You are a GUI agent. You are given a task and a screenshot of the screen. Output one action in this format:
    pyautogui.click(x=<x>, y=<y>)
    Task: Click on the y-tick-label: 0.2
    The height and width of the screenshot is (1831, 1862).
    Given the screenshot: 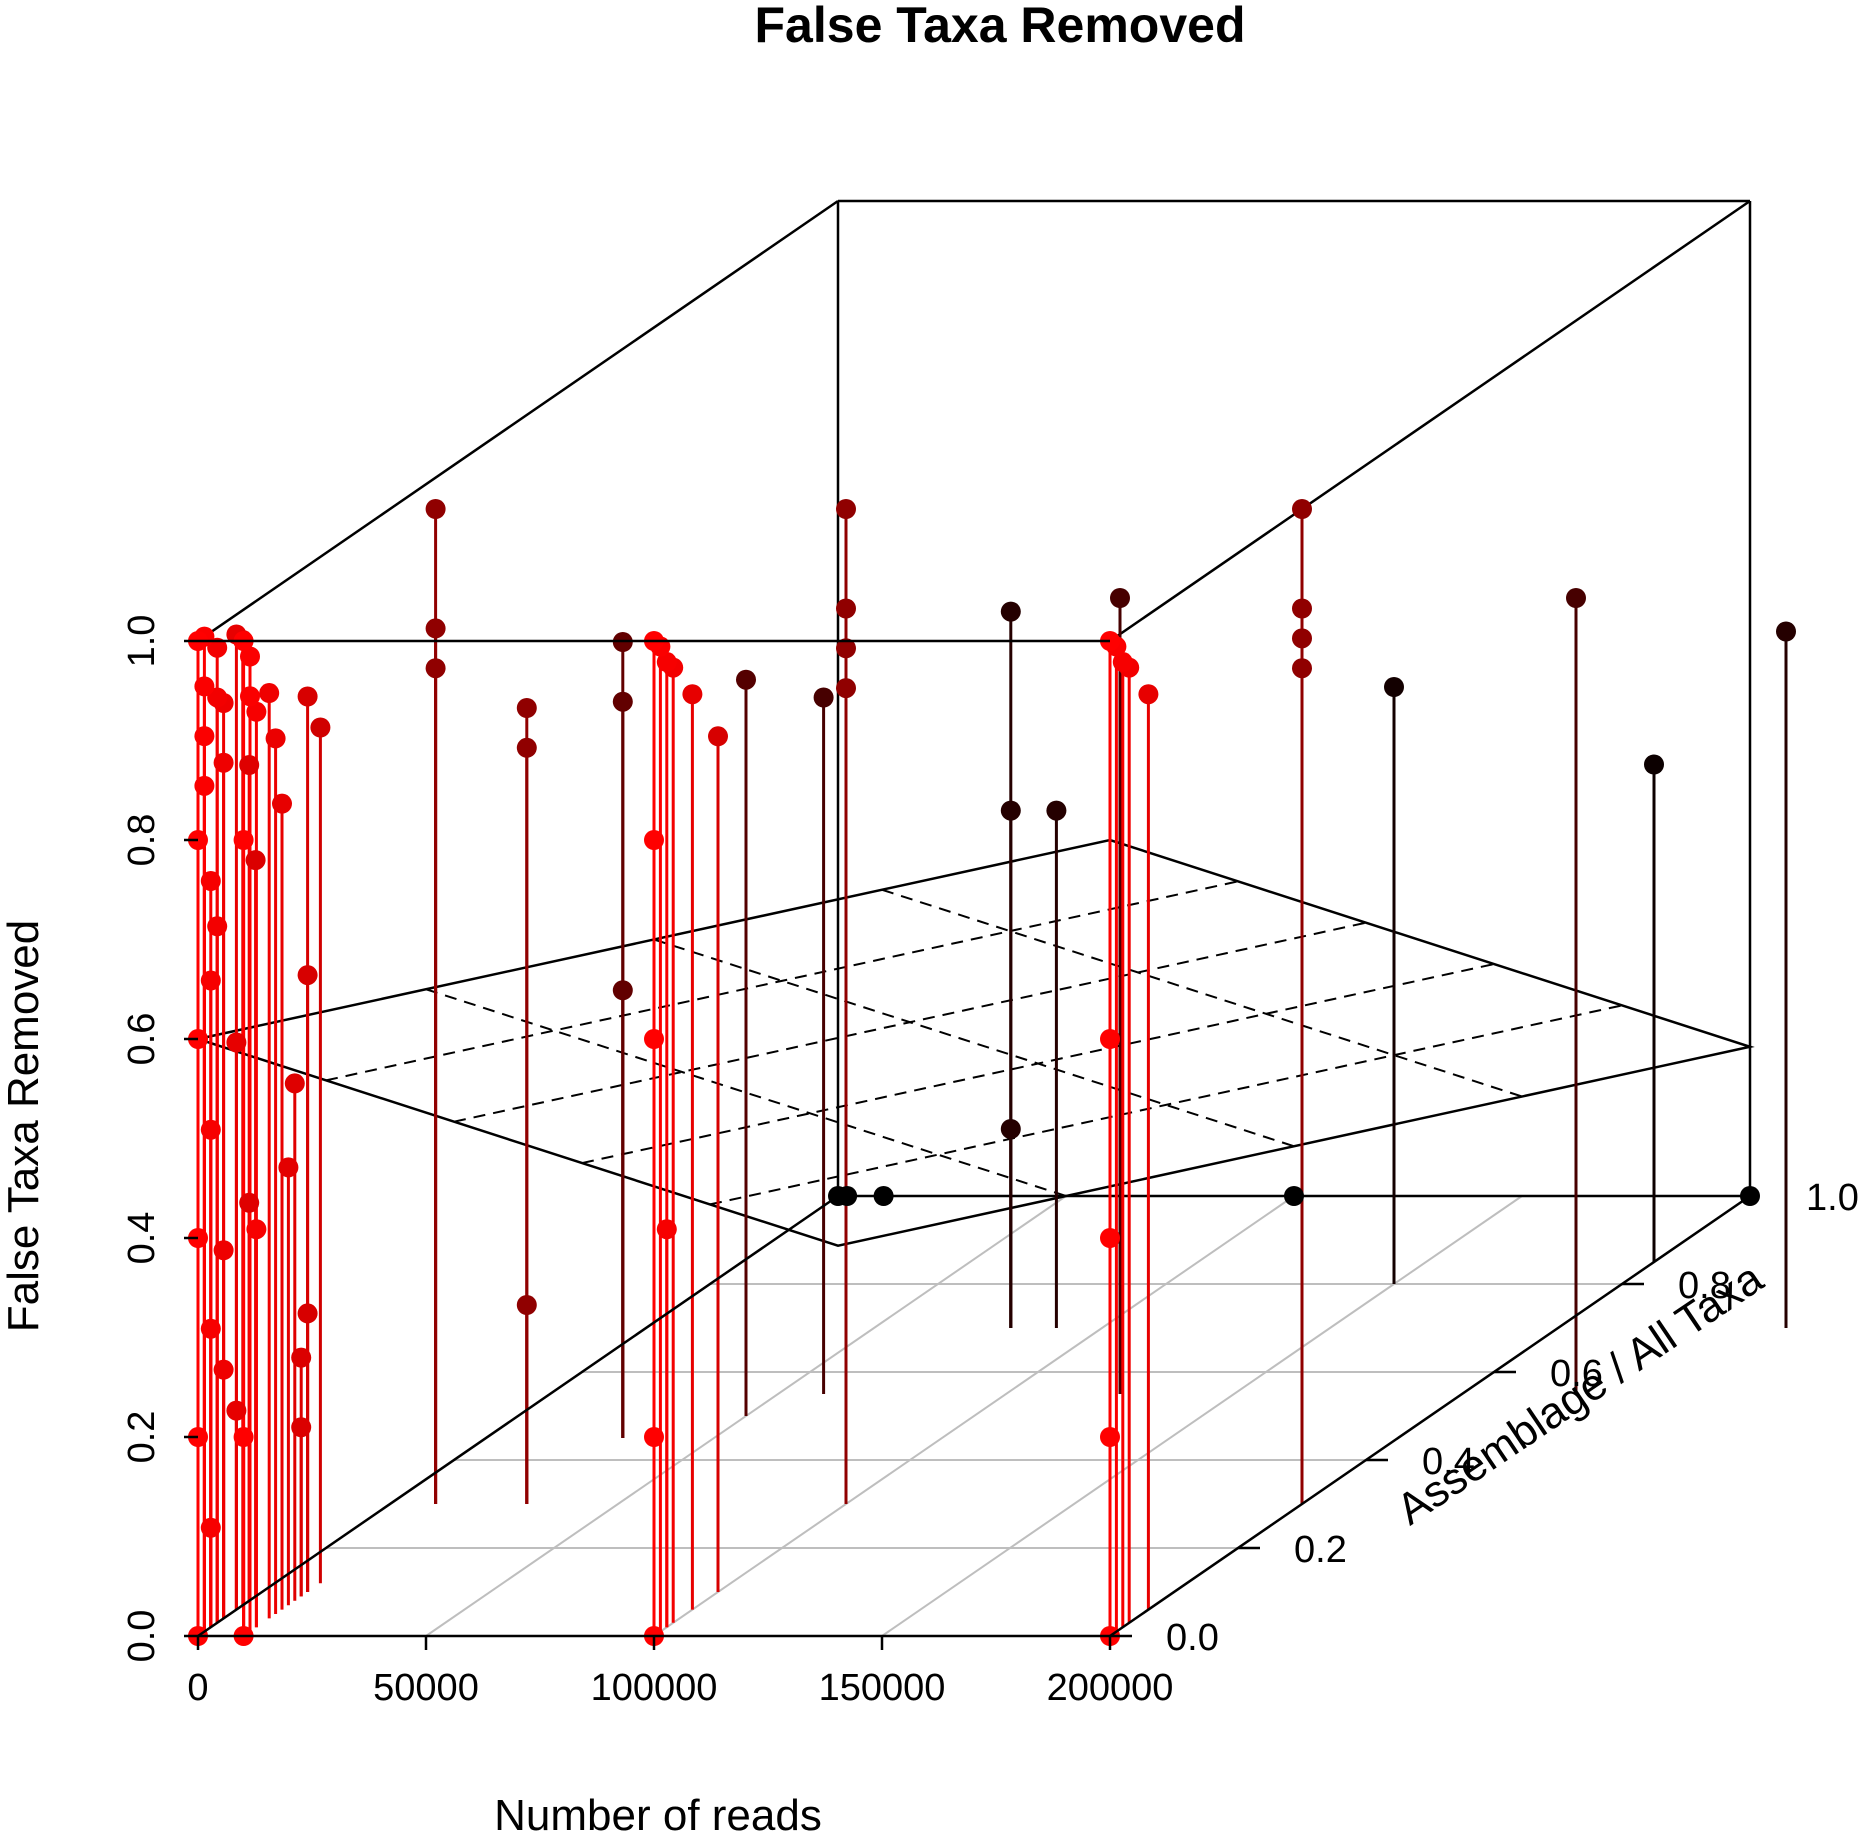 What is the action you would take?
    pyautogui.click(x=1320, y=1550)
    